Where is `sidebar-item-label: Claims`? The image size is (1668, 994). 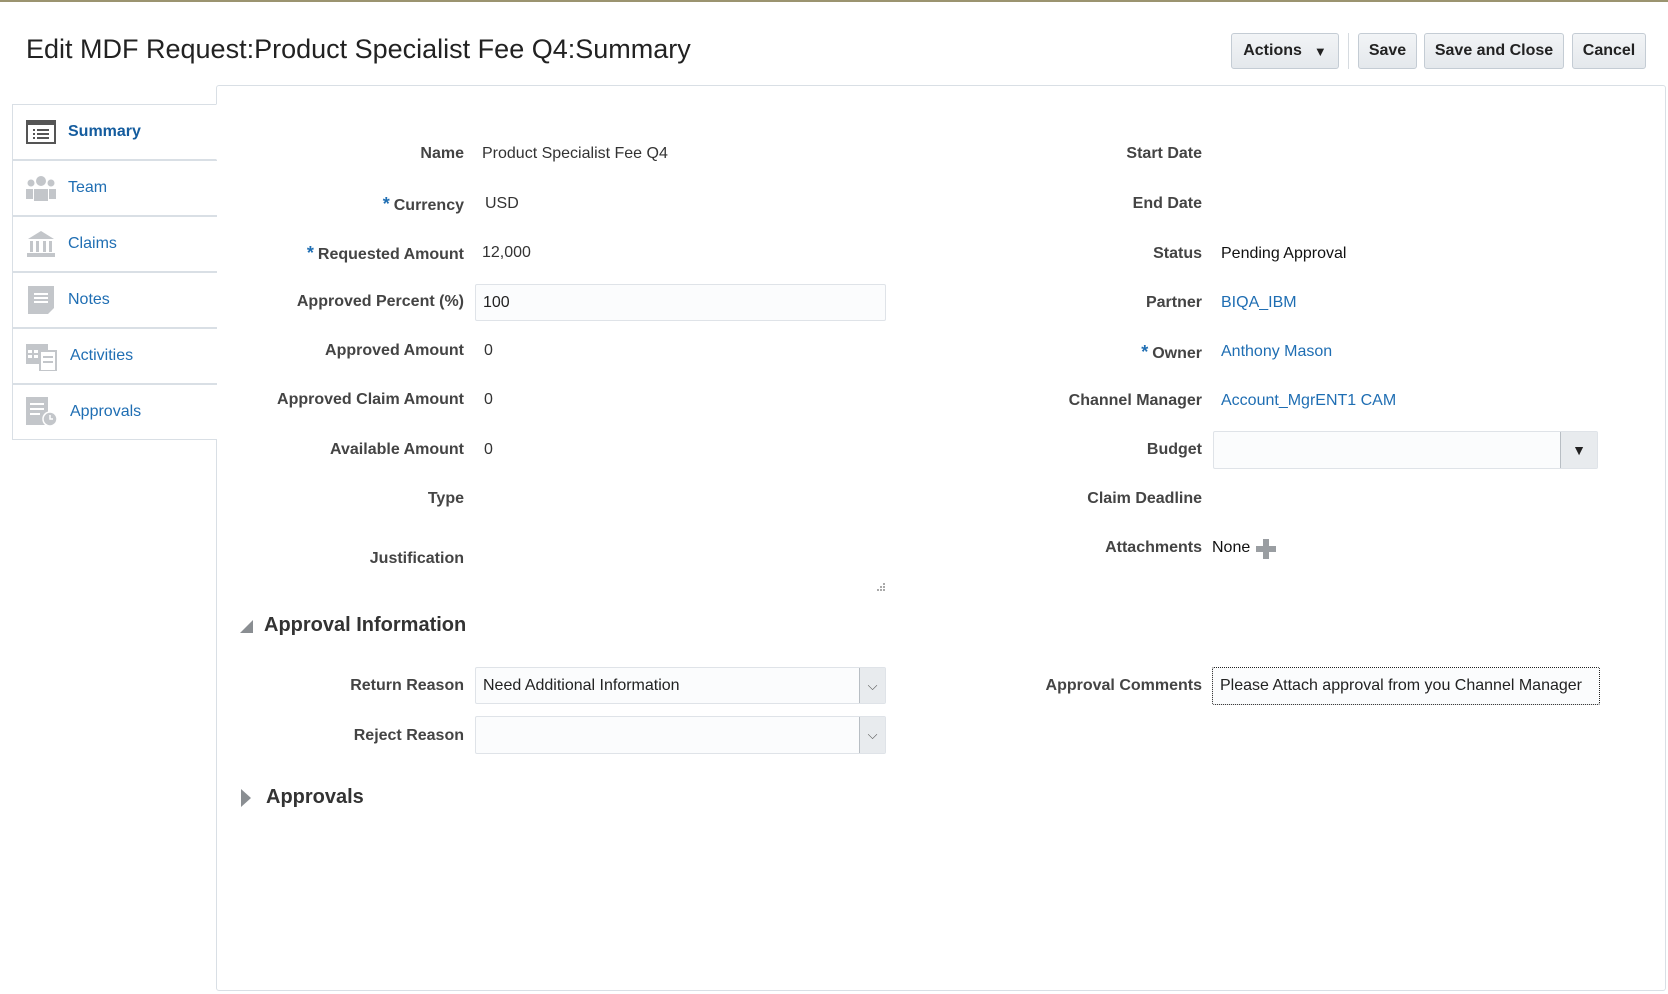 sidebar-item-label: Claims is located at coordinates (92, 243).